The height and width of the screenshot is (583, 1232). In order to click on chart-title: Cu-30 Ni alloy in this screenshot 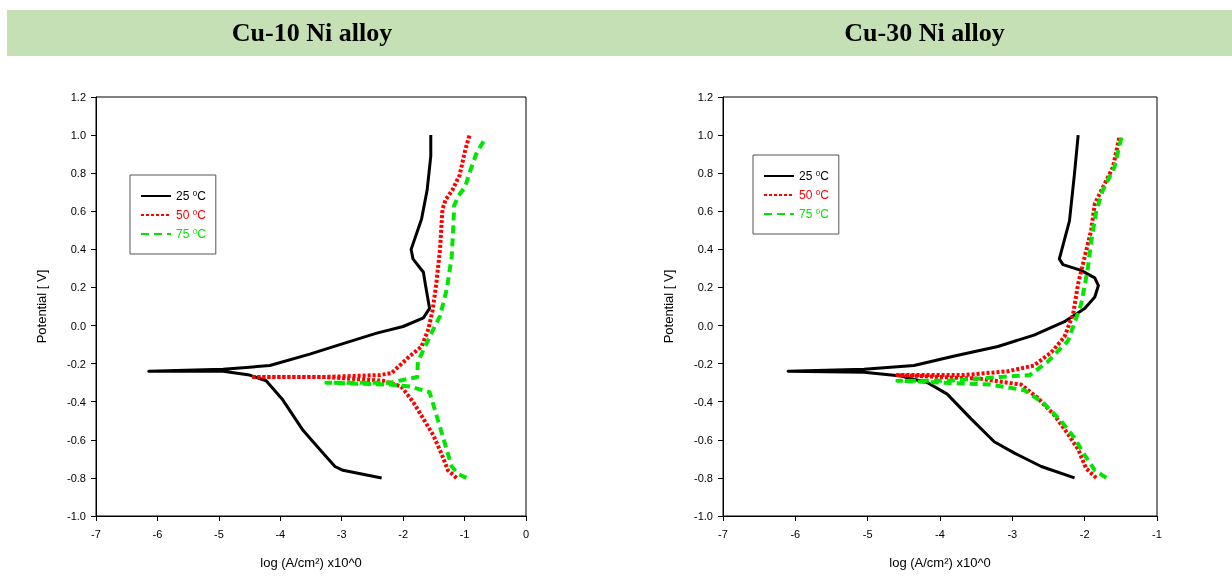, I will do `click(924, 33)`.